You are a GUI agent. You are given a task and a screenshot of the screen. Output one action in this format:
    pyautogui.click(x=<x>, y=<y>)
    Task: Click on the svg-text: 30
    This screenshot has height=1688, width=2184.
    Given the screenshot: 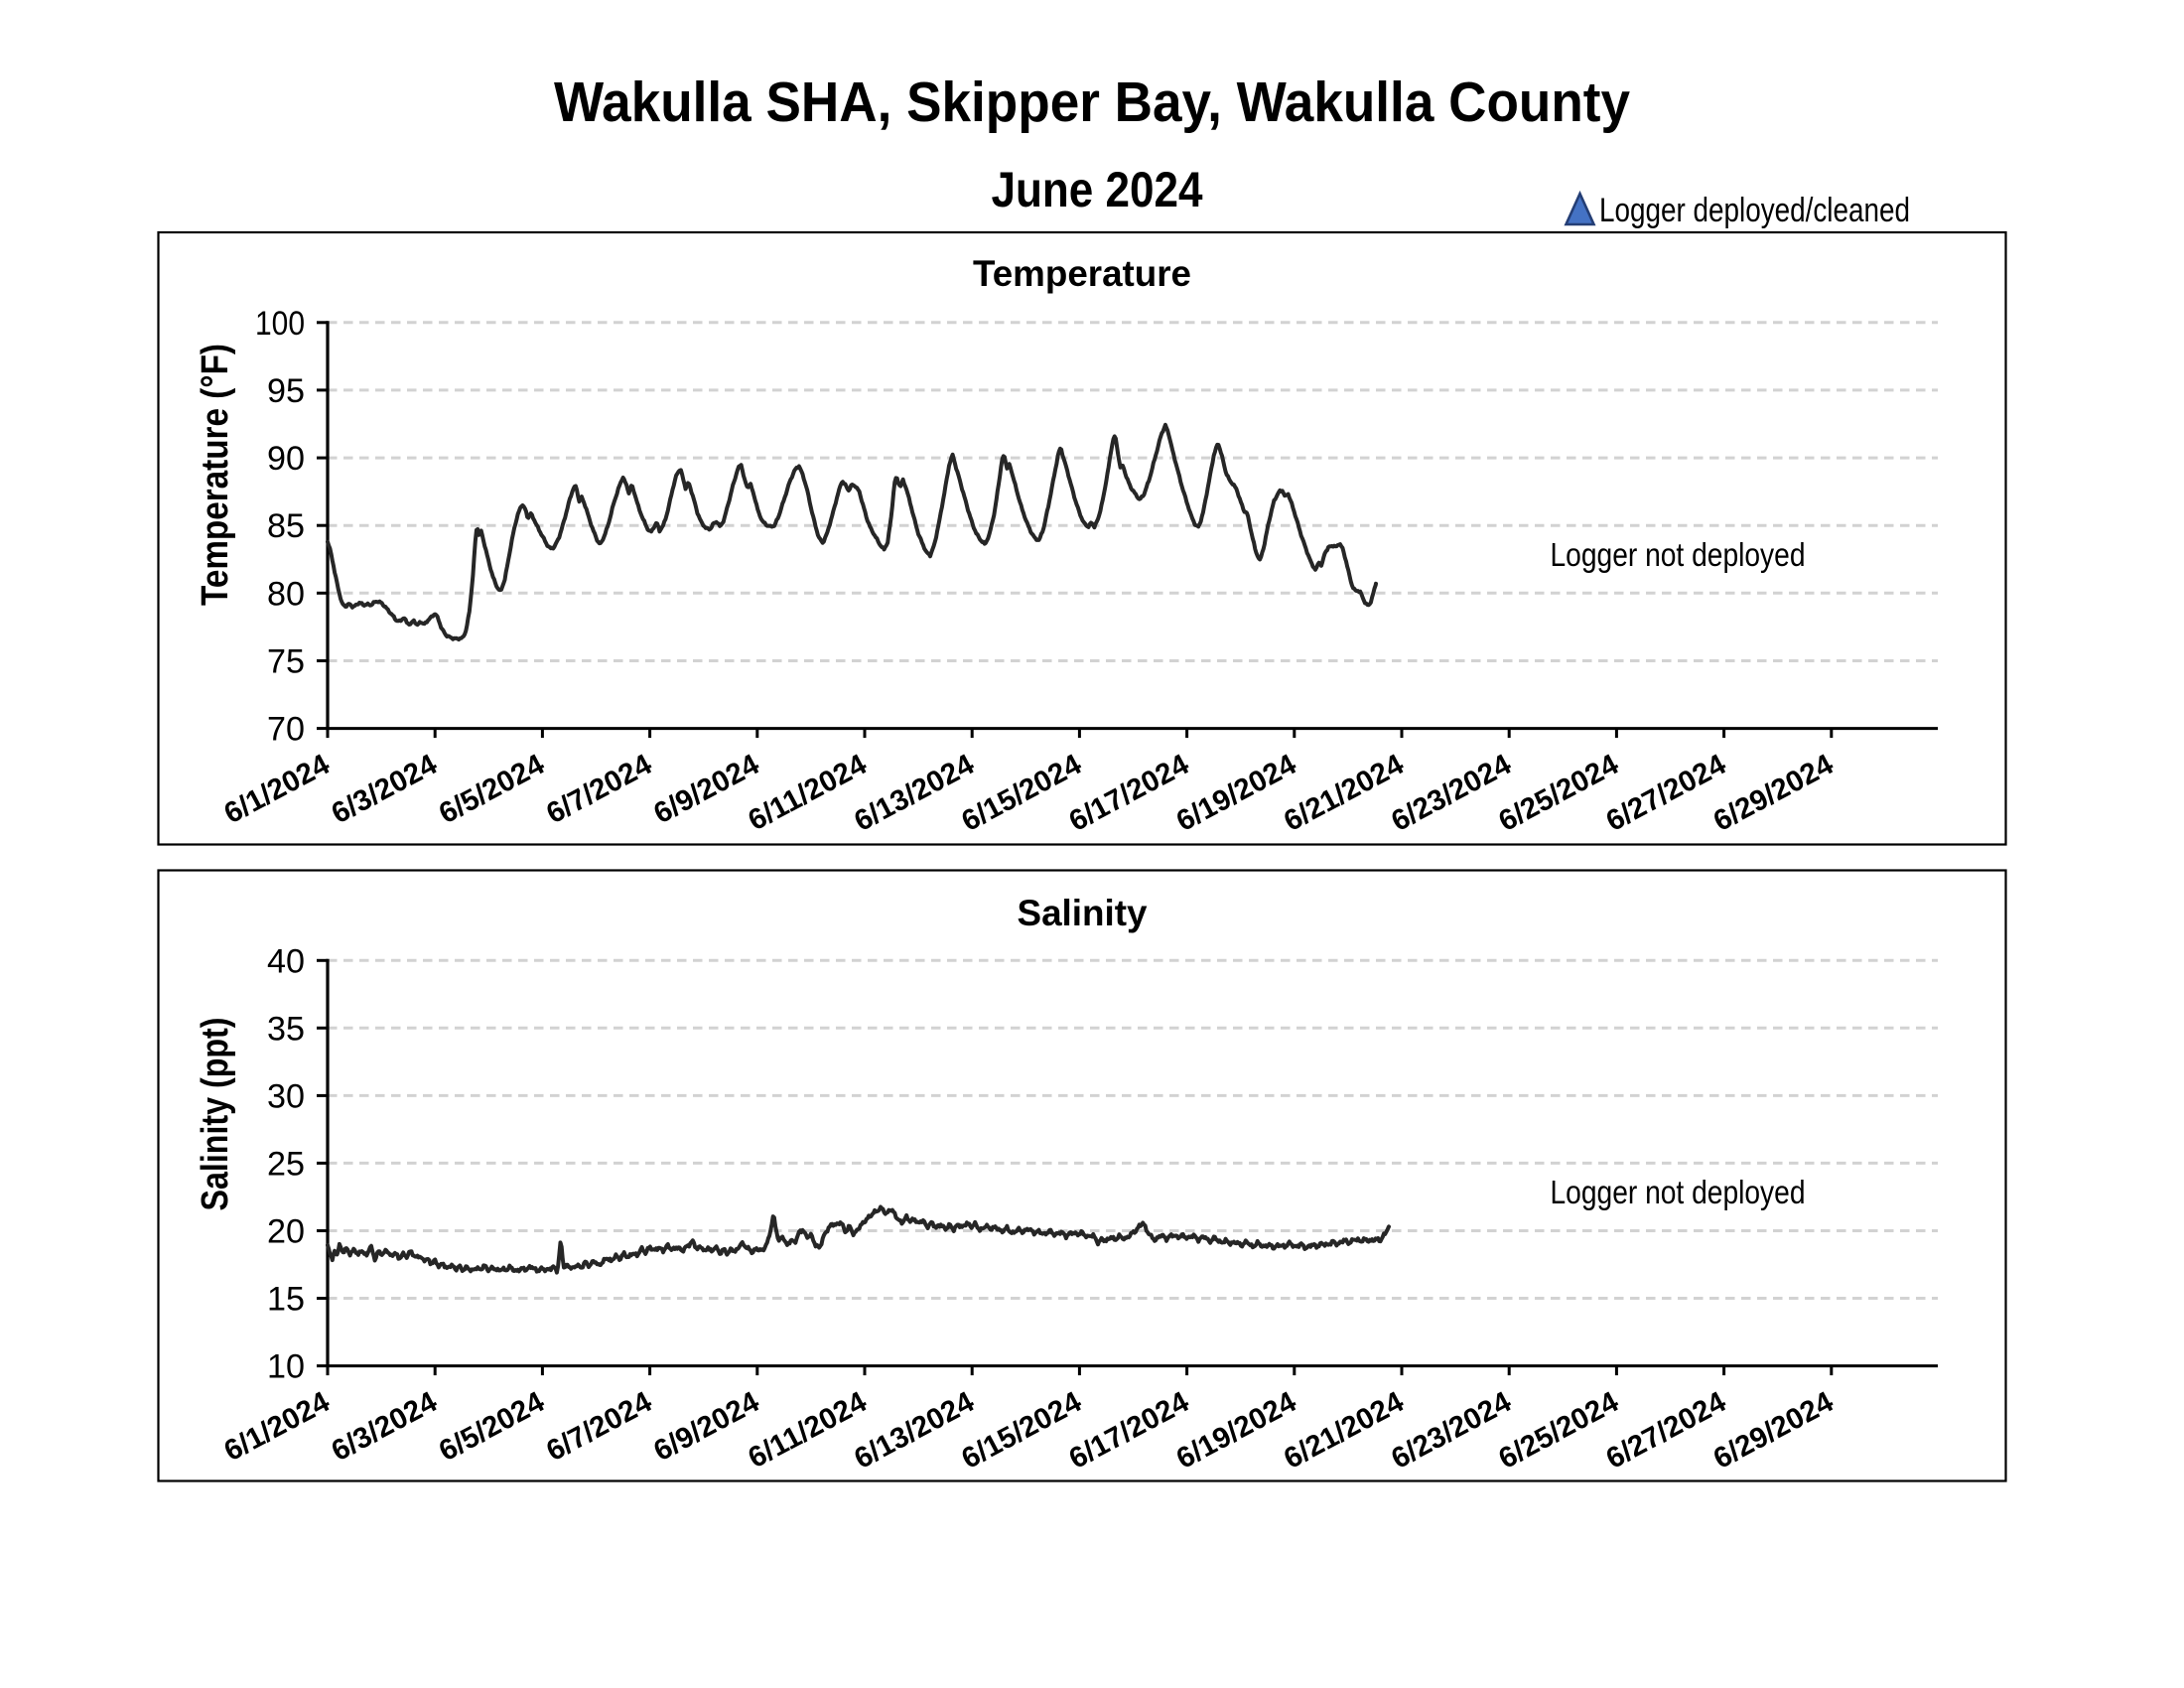 What is the action you would take?
    pyautogui.click(x=286, y=1096)
    